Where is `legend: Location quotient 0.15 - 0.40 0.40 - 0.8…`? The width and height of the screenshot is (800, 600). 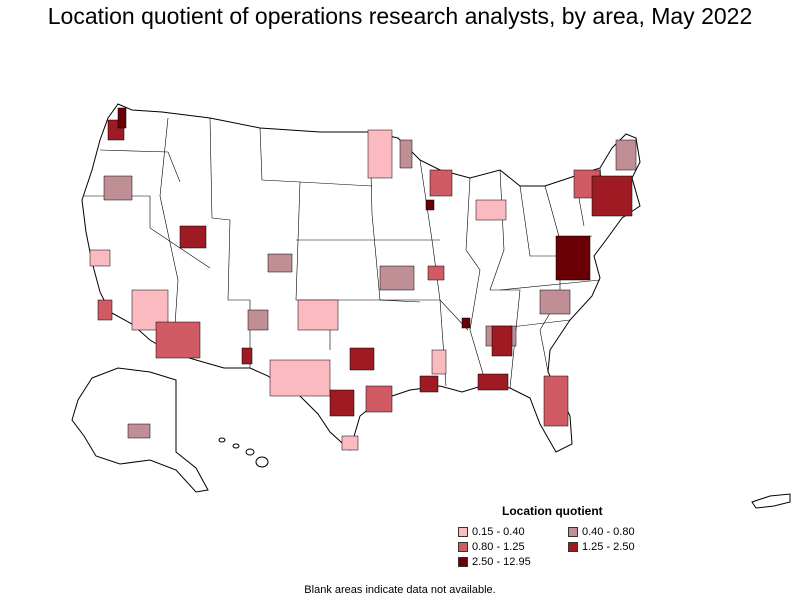 legend: Location quotient 0.15 - 0.40 0.40 - 0.8… is located at coordinates (578, 536).